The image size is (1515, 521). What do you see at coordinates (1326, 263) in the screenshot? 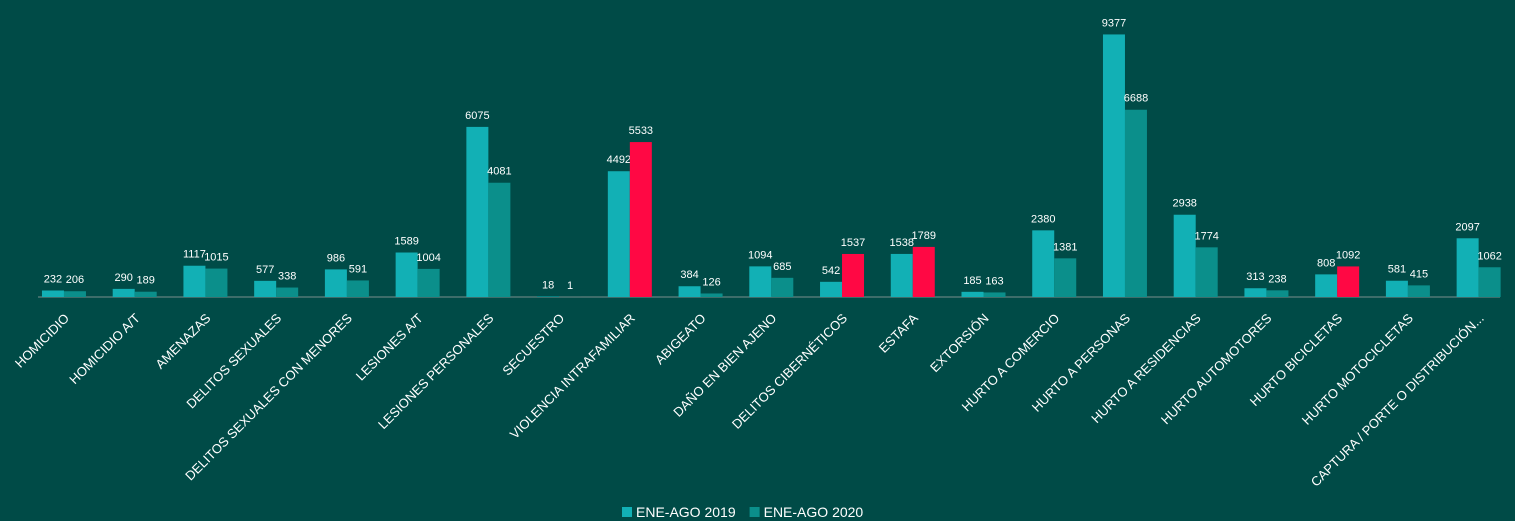
I see `value-label: 808` at bounding box center [1326, 263].